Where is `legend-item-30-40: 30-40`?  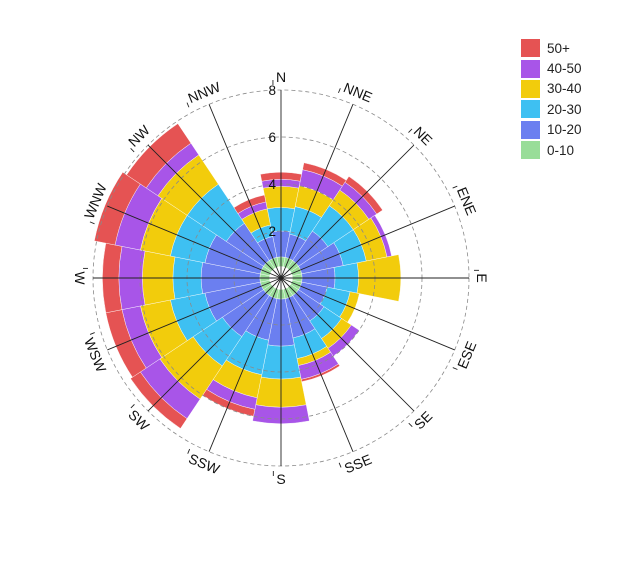
legend-item-30-40: 30-40 is located at coordinates (551, 89).